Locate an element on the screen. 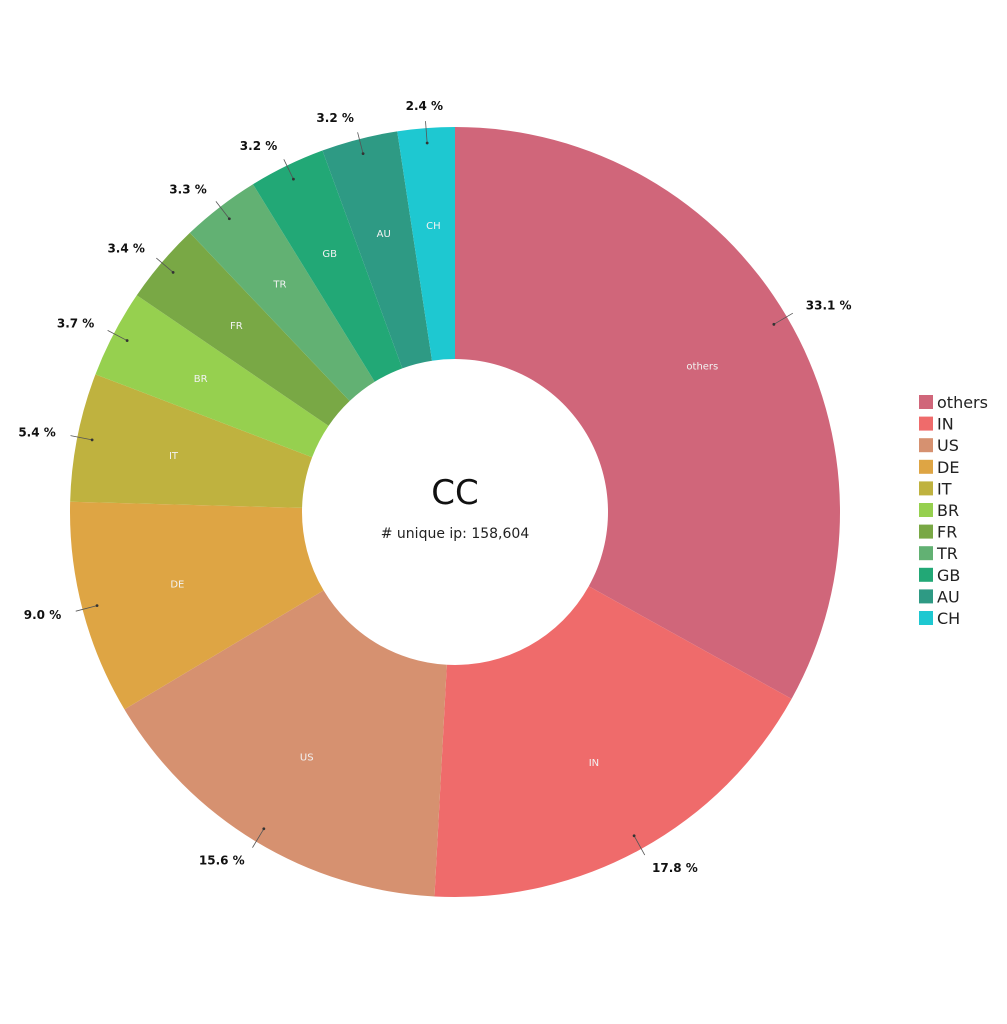 The height and width of the screenshot is (1024, 1007). slice-label-br: BR is located at coordinates (201, 379).